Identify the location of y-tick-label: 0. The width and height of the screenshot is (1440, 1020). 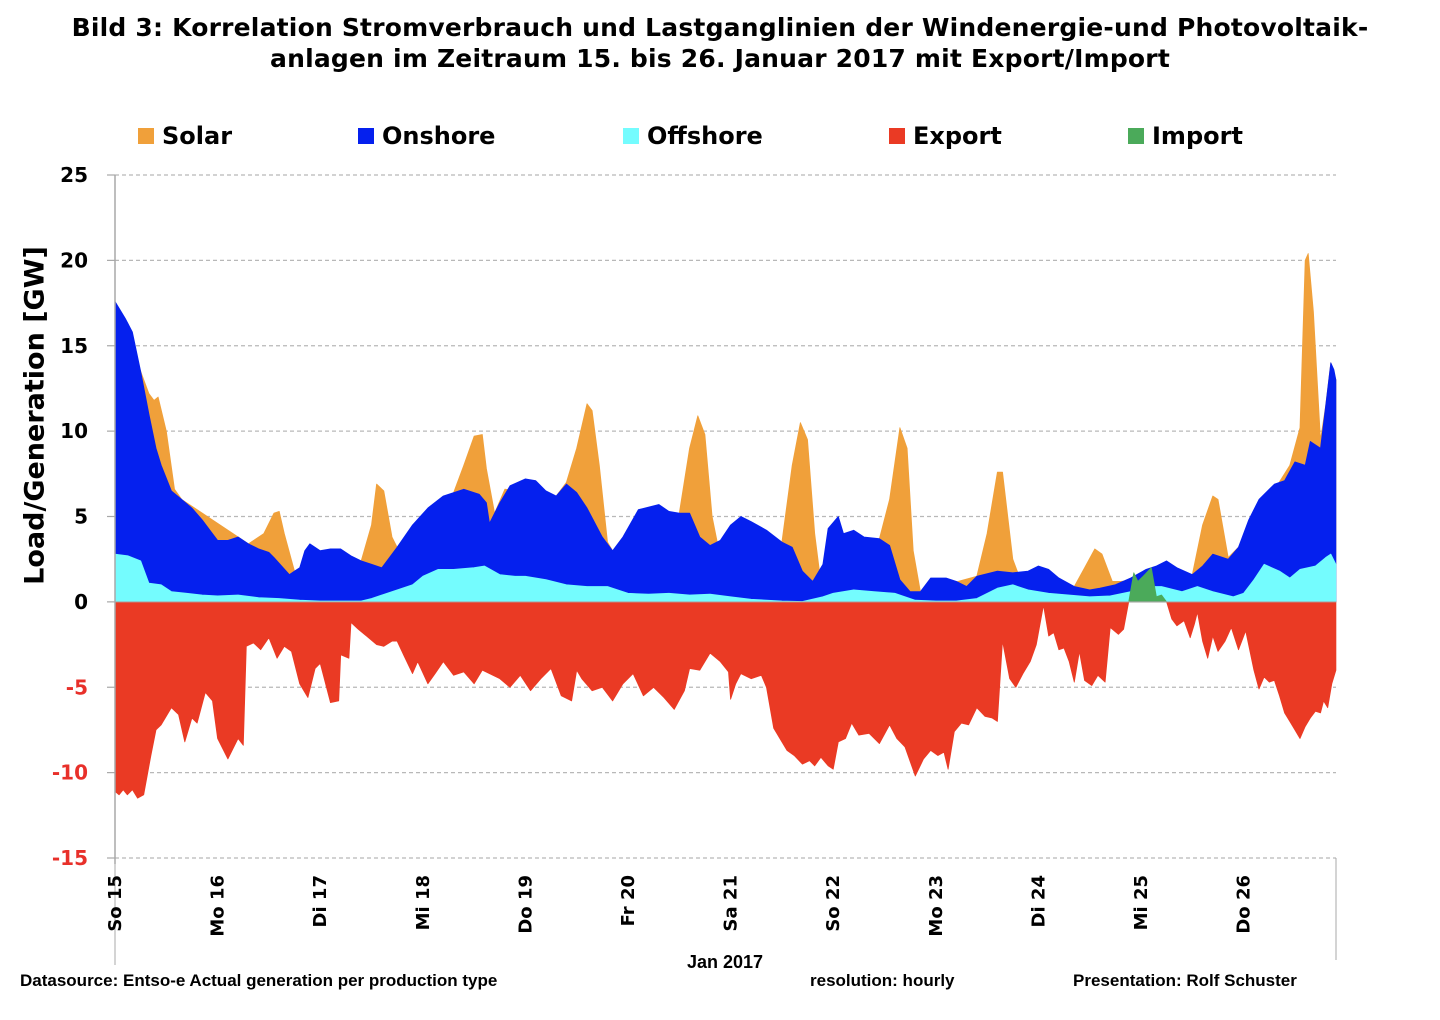
(81, 602).